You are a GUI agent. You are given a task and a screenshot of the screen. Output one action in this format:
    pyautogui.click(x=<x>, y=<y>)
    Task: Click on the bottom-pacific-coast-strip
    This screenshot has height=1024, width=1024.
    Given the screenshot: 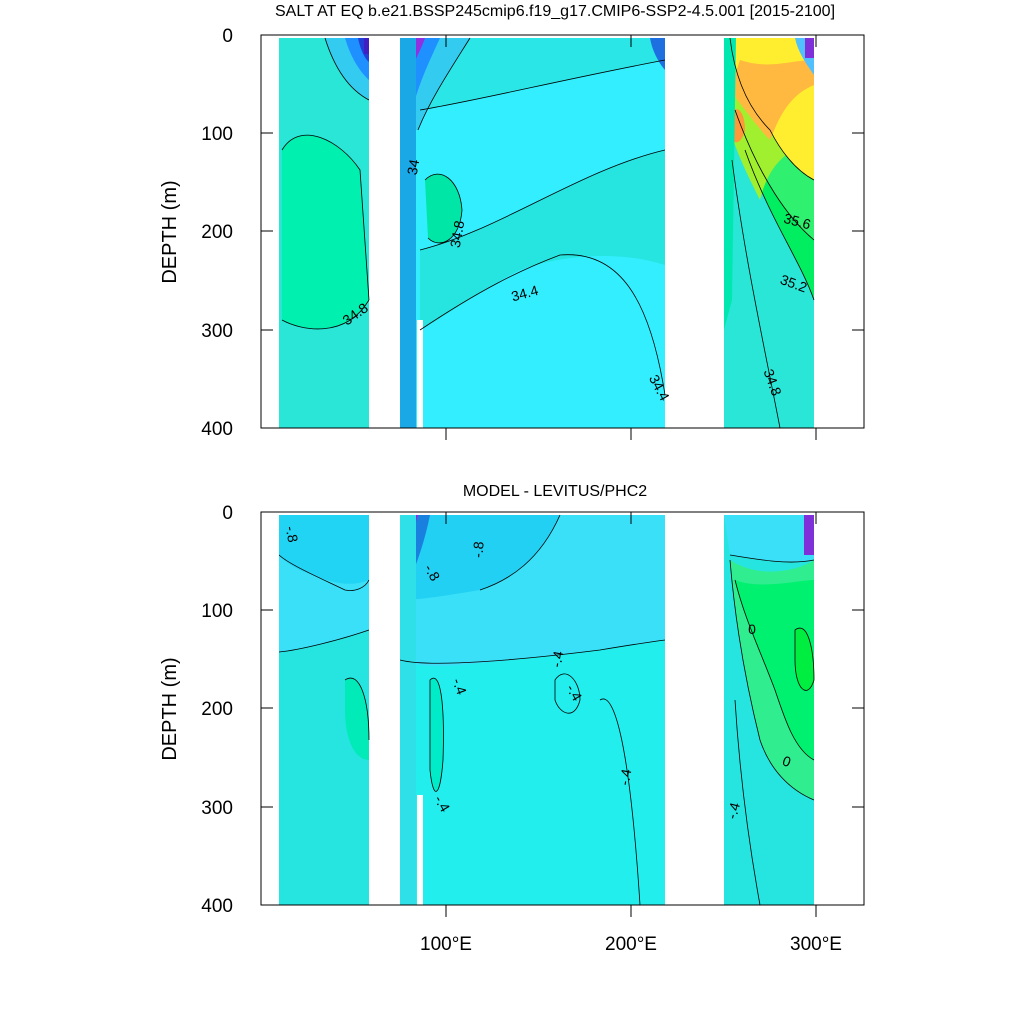 What is the action you would take?
    pyautogui.click(x=408, y=710)
    